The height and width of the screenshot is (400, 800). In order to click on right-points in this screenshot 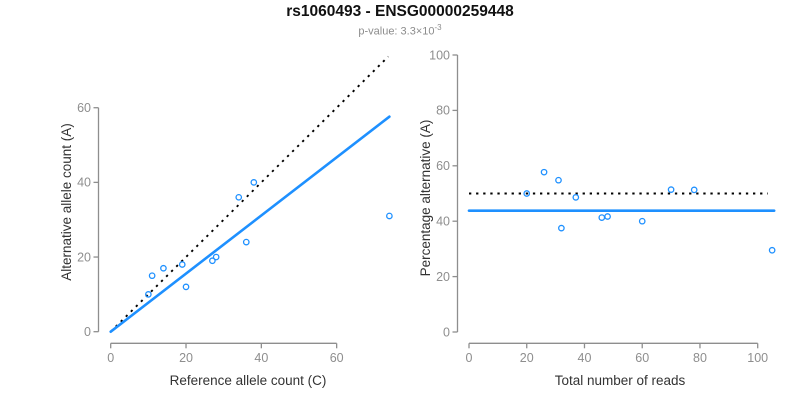, I will do `click(649, 211)`.